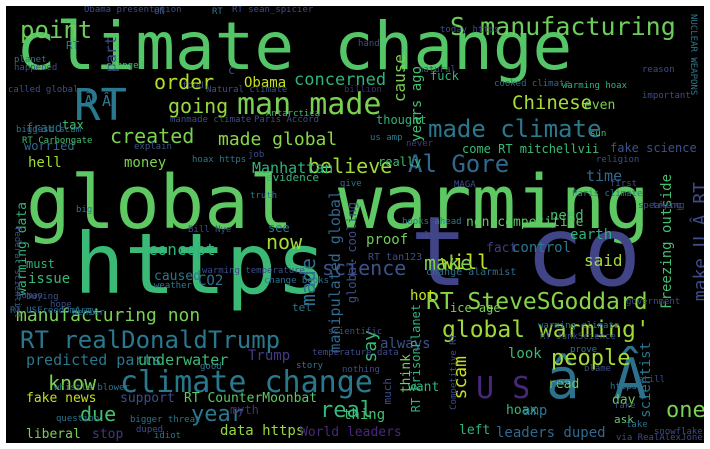  Describe the element at coordinates (600, 105) in the screenshot. I see `word: even` at that location.